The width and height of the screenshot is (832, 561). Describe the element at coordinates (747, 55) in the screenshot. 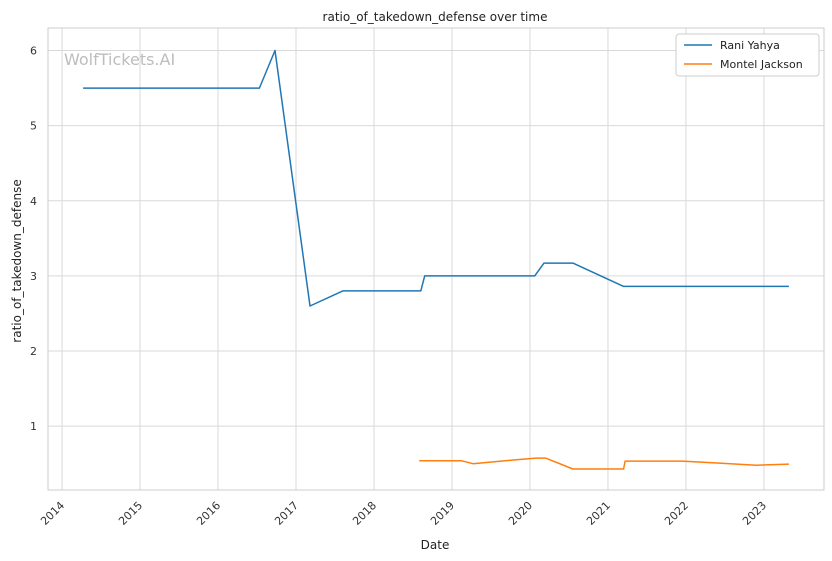

I see `legend: Rani Yahya Montel Jackson` at that location.